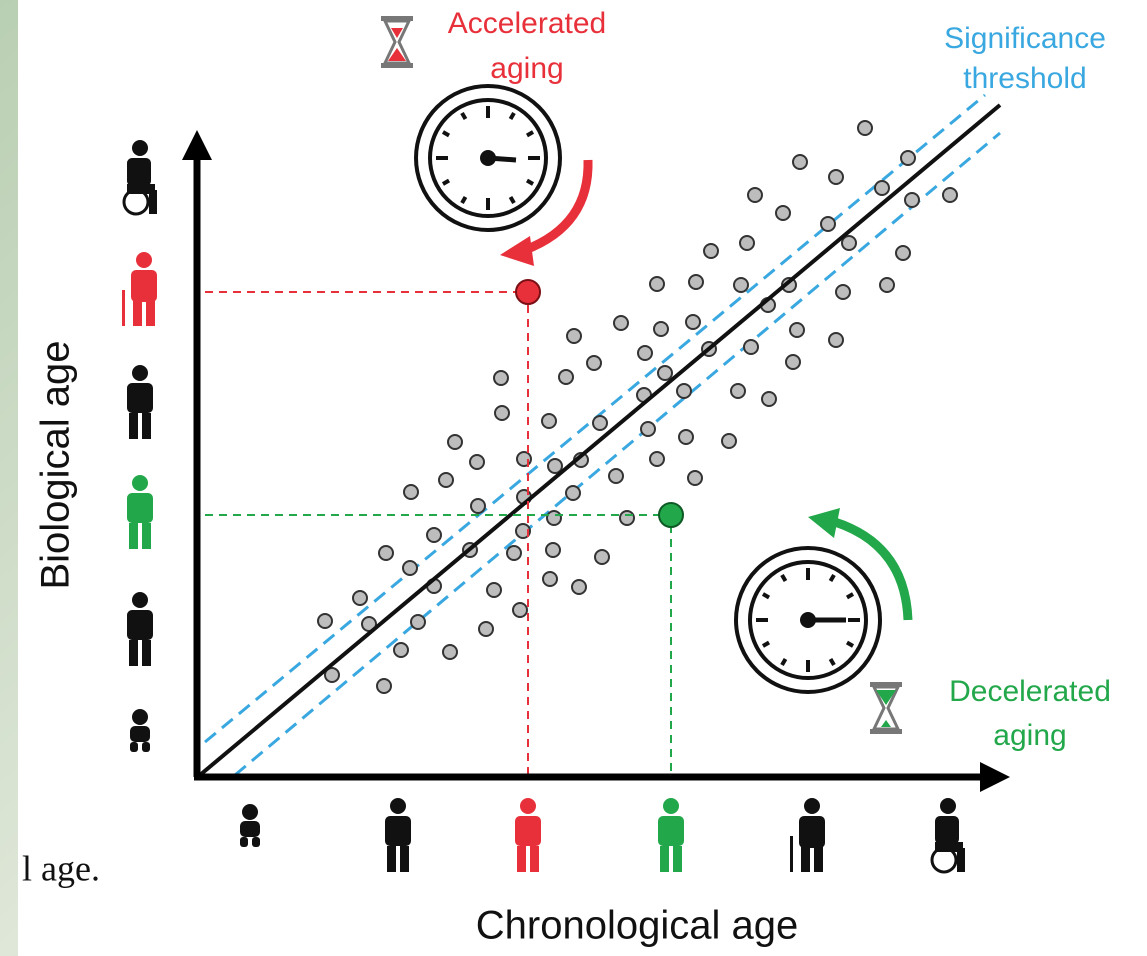 This screenshot has height=956, width=1147. What do you see at coordinates (637, 926) in the screenshot?
I see `x-axis-label: Chronological age` at bounding box center [637, 926].